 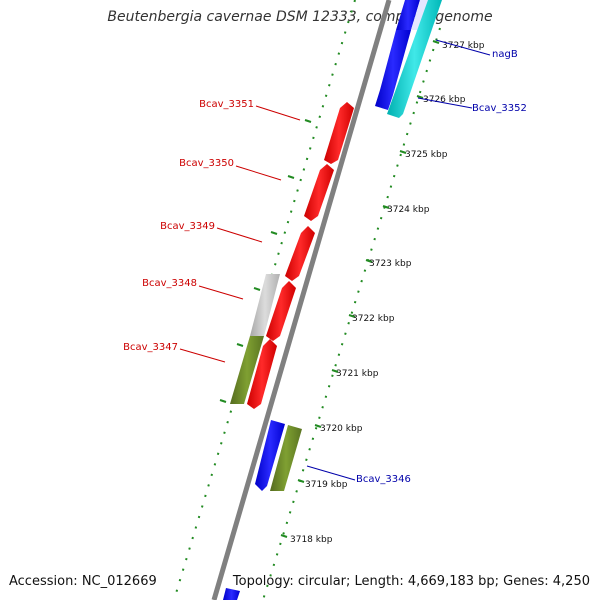 What do you see at coordinates (341, 429) in the screenshot?
I see `scale-label: 3720 kbp` at bounding box center [341, 429].